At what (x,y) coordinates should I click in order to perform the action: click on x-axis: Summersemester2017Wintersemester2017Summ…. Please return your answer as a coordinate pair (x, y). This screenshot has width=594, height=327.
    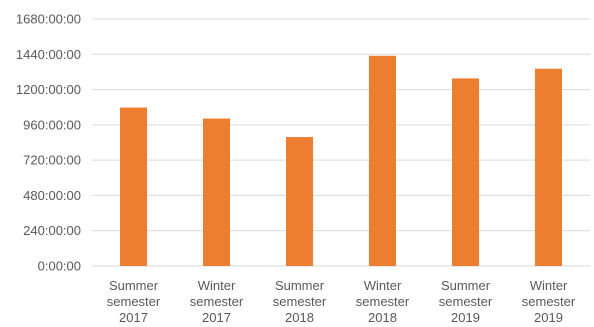
    Looking at the image, I should click on (341, 301).